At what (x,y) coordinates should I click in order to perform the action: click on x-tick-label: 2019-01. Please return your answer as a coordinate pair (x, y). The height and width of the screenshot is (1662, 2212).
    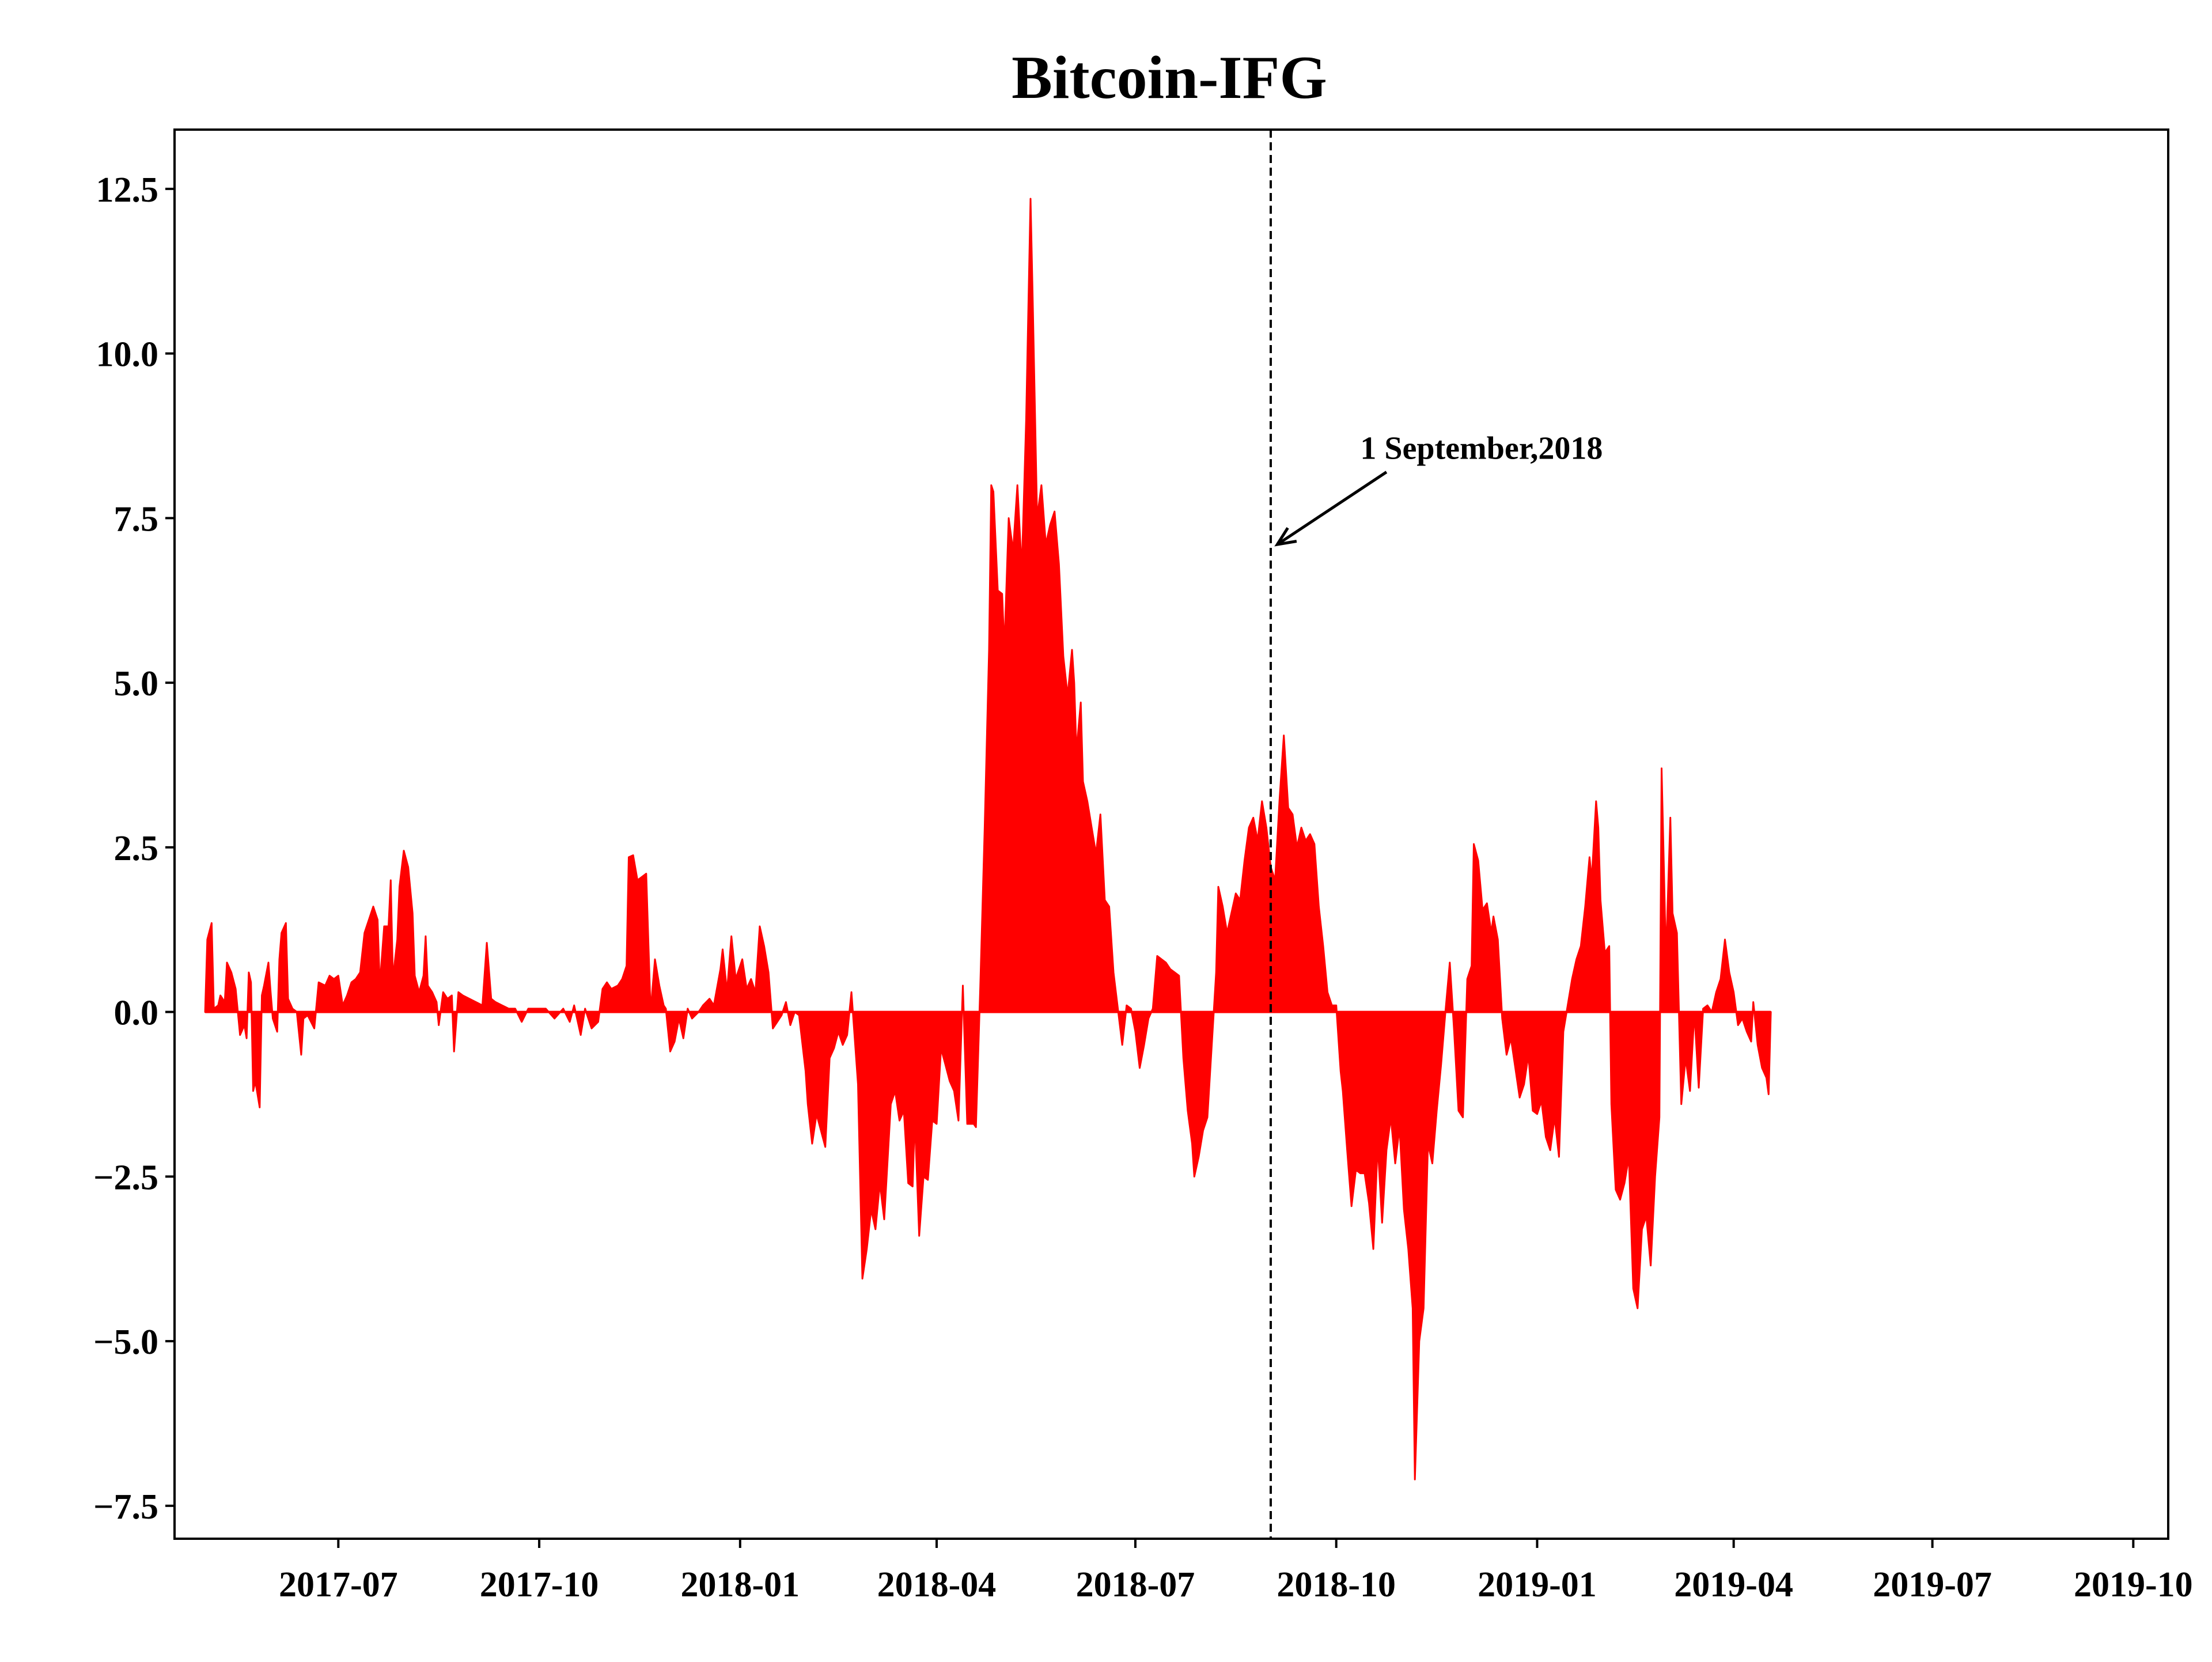
    Looking at the image, I should click on (1537, 1584).